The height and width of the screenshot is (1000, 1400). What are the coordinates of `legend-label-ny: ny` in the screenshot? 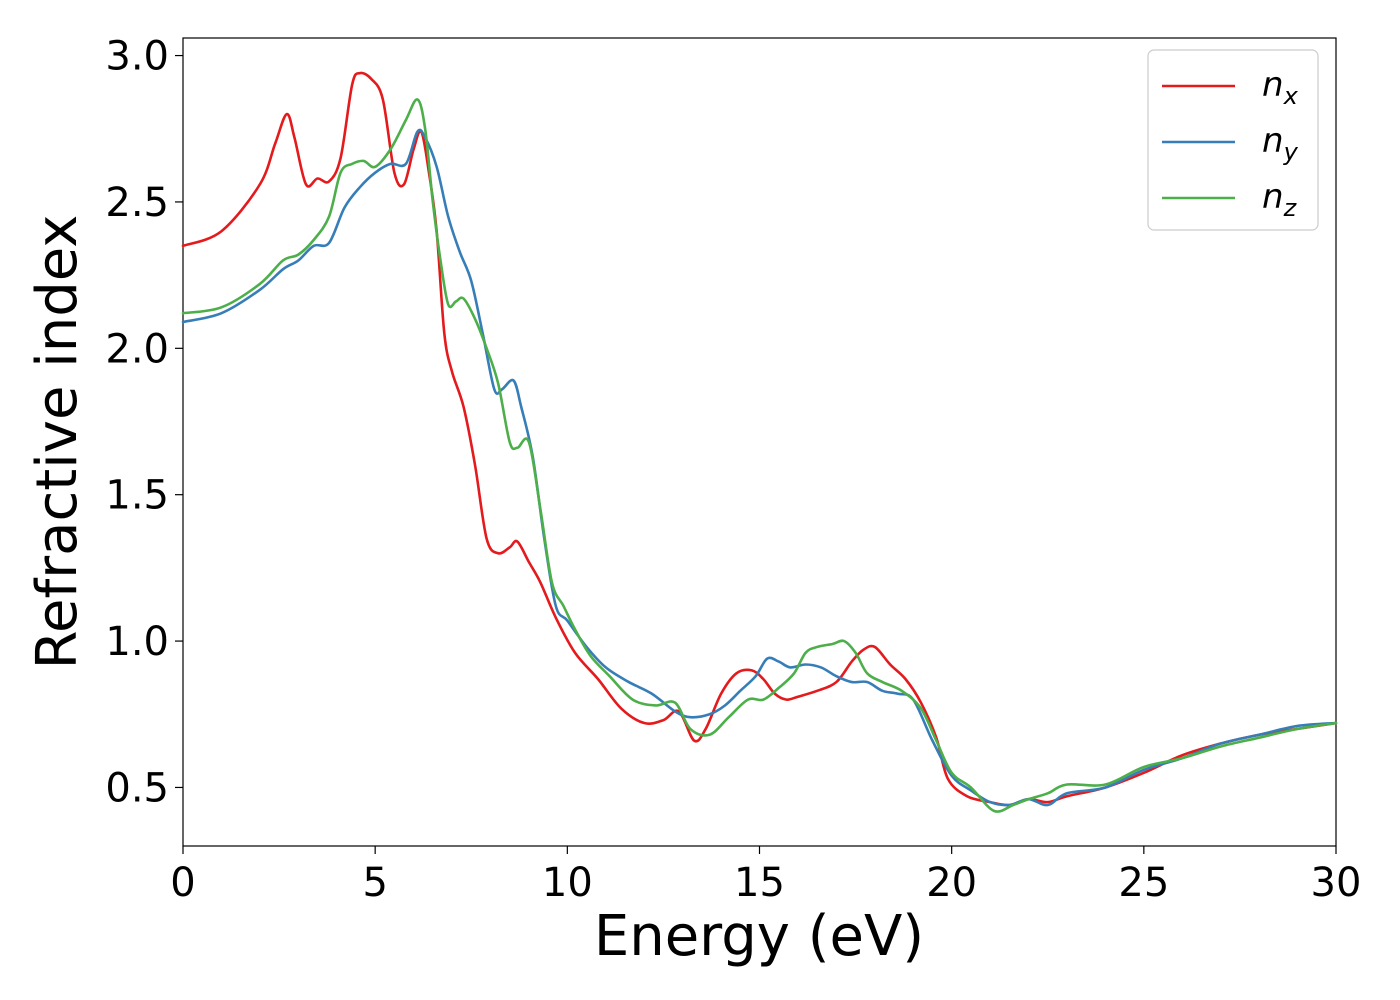 It's located at (1280, 143).